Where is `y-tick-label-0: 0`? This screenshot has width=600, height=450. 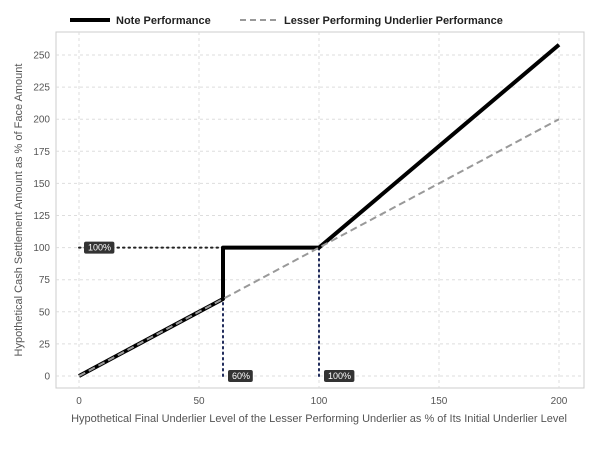
y-tick-label-0: 0 is located at coordinates (47, 377).